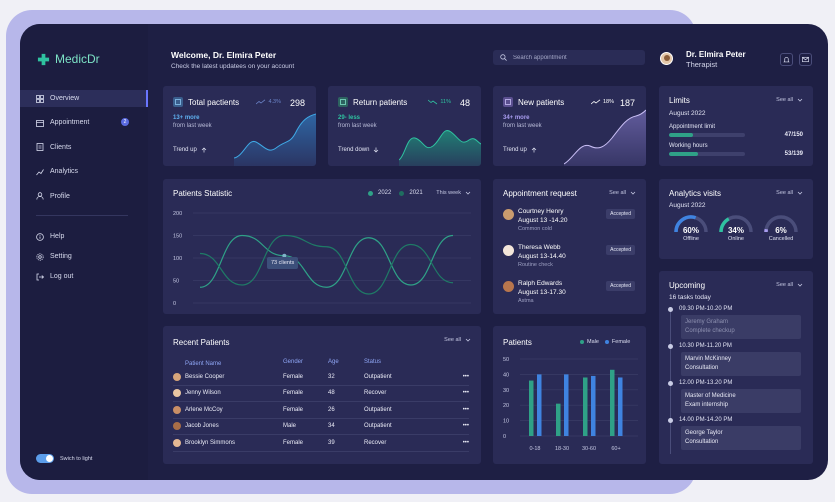 The width and height of the screenshot is (835, 502). What do you see at coordinates (710, 396) in the screenshot?
I see `event-line: Master of Medicine` at bounding box center [710, 396].